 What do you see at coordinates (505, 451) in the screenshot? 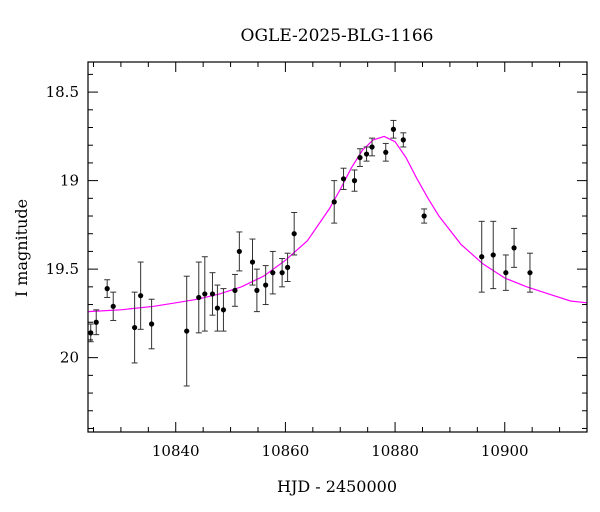
I see `x-tick-label: 10900` at bounding box center [505, 451].